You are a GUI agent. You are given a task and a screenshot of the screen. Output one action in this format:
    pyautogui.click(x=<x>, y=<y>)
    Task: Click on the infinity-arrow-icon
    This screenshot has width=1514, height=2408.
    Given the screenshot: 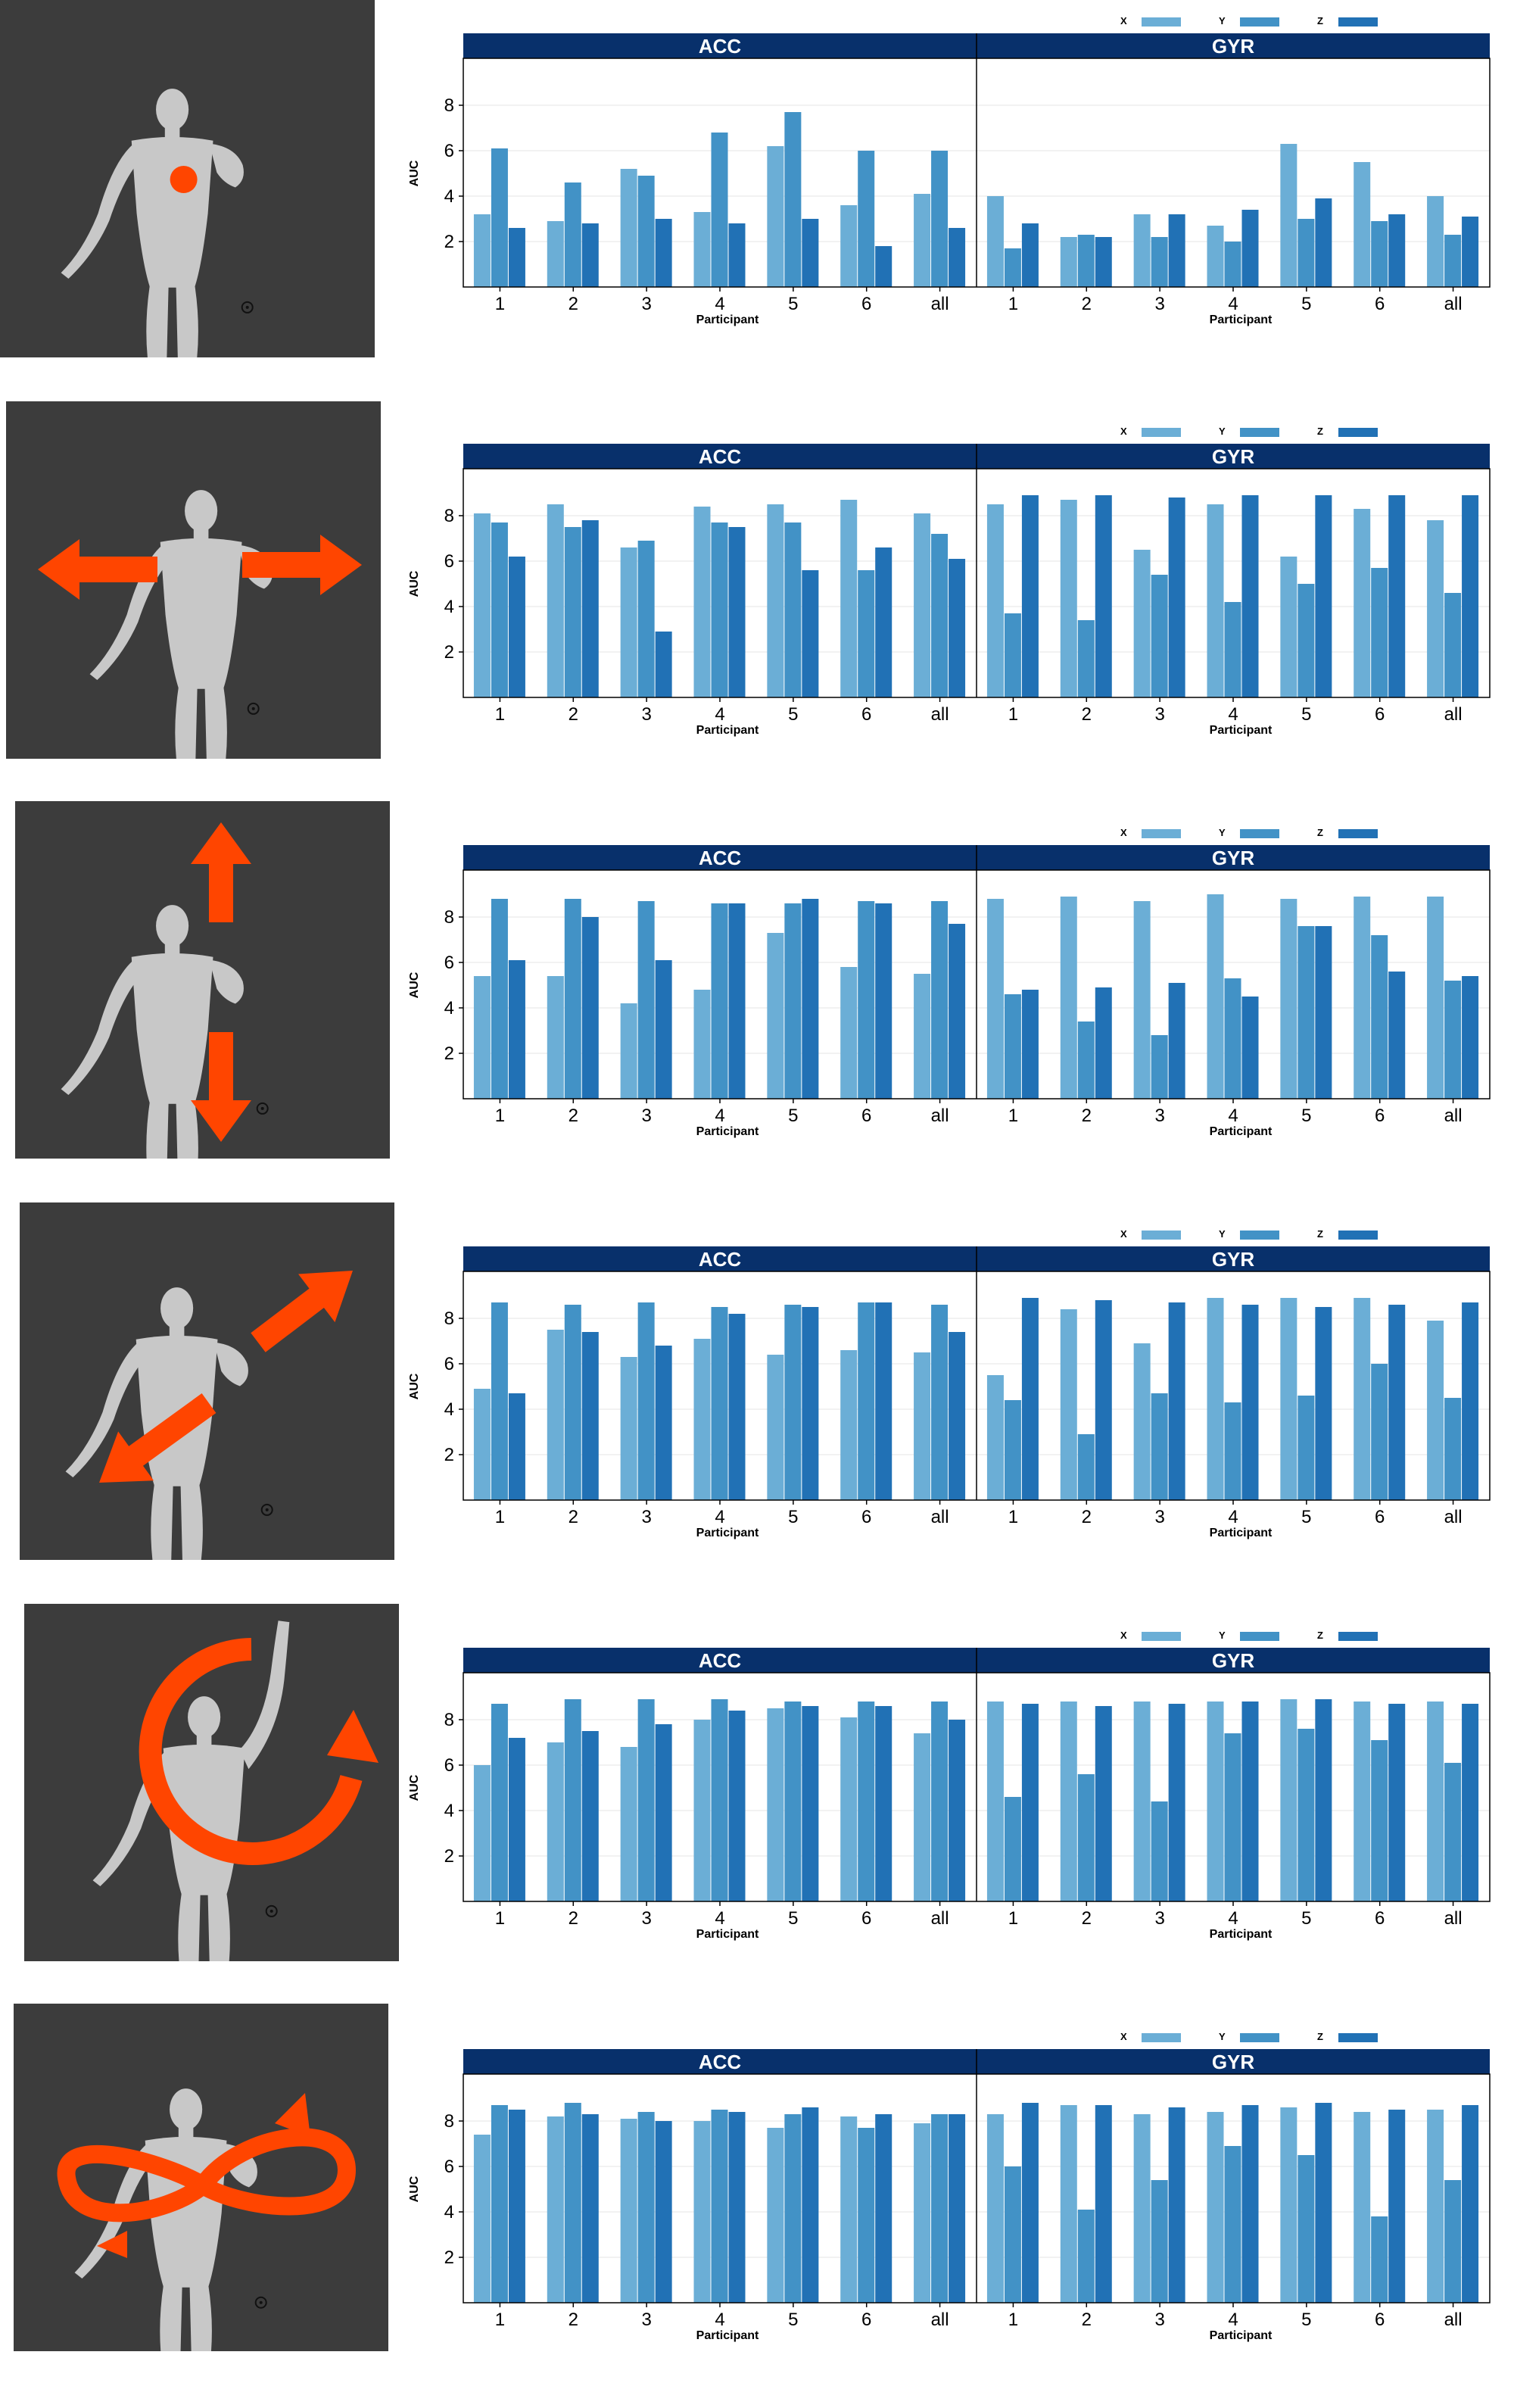 What is the action you would take?
    pyautogui.click(x=207, y=2175)
    